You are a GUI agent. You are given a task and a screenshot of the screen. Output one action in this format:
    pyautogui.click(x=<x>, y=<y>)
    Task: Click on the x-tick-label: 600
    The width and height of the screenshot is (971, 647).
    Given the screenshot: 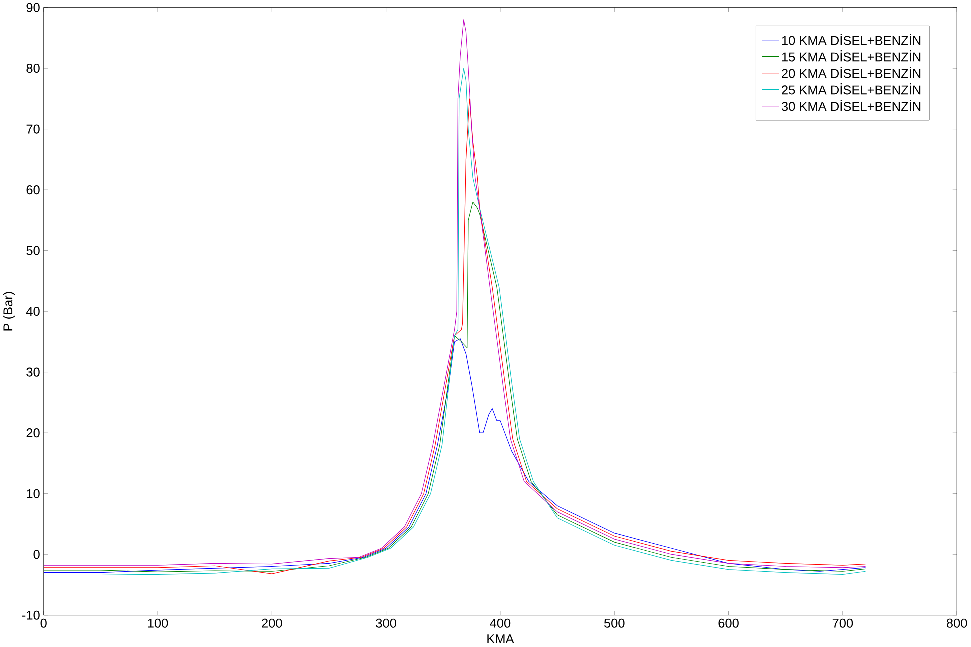 What is the action you would take?
    pyautogui.click(x=728, y=623)
    